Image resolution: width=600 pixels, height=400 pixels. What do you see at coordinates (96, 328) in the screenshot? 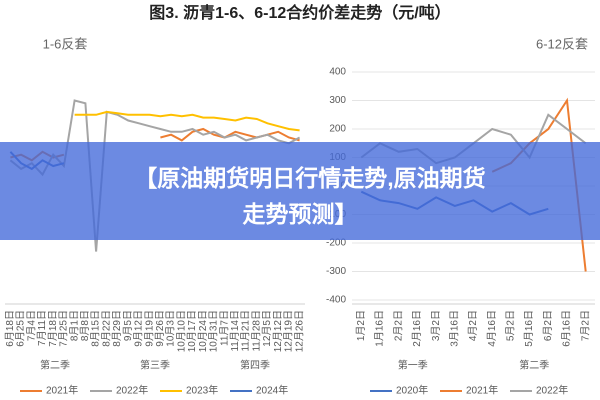
I see `x-tick-label: 8月15日` at bounding box center [96, 328].